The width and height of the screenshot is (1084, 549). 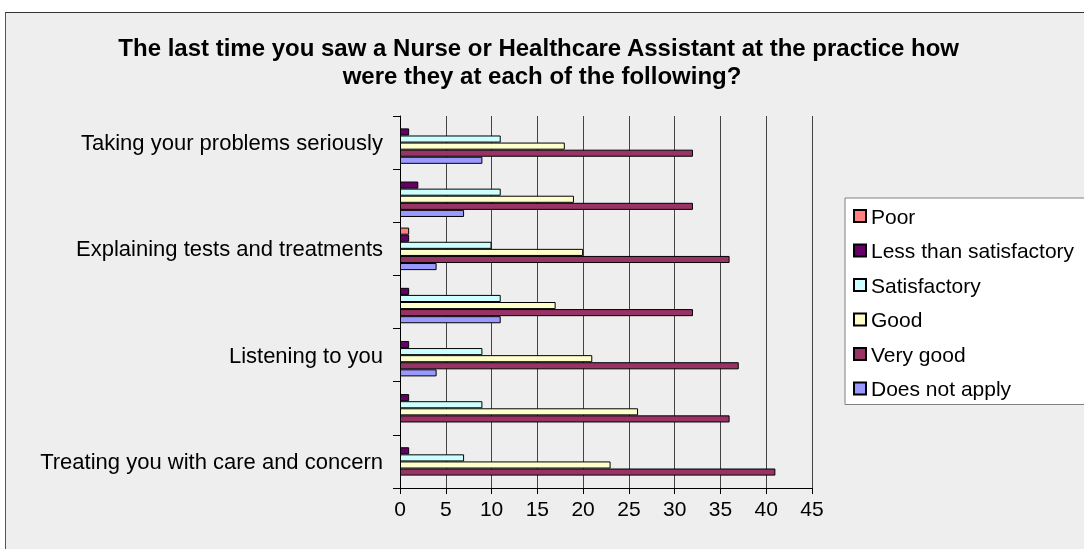 I want to click on x-tick-label: 20, so click(x=583, y=508).